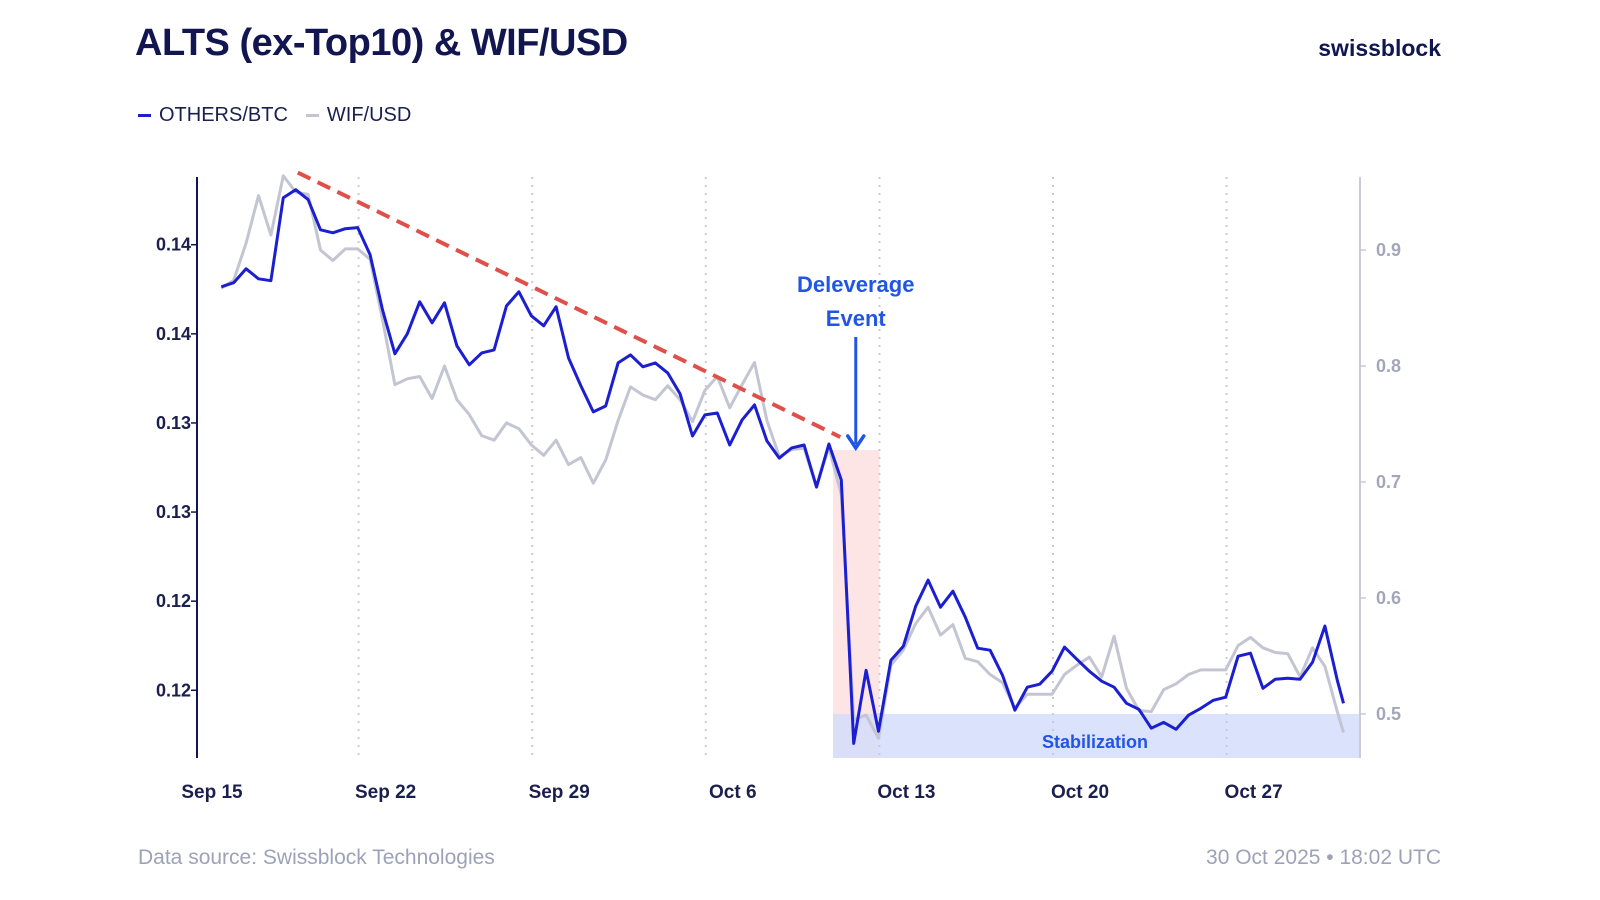  I want to click on x-tick-label: Oct 27, so click(1254, 792).